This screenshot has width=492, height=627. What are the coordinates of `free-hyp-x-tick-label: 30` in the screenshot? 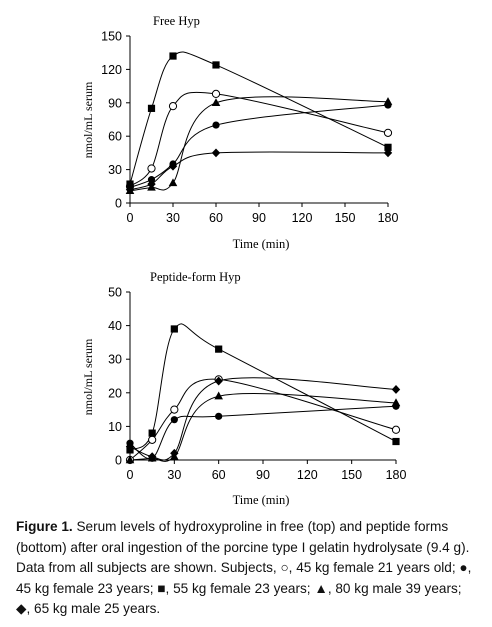 It's located at (173, 218).